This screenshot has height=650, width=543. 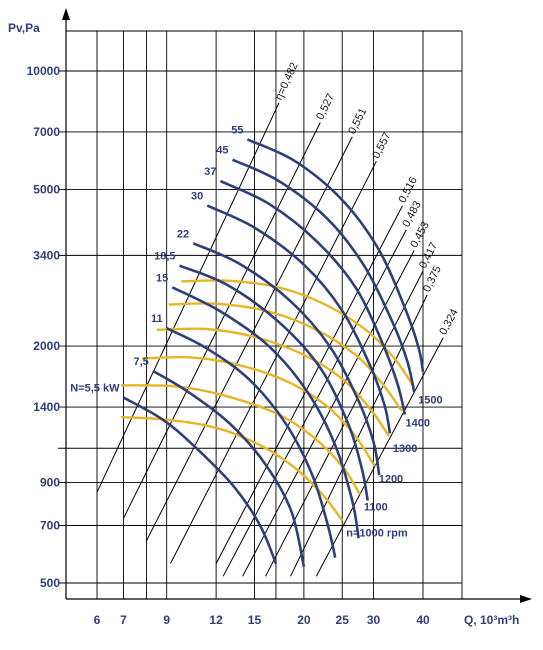 I want to click on speed-label: 1500, so click(x=430, y=400).